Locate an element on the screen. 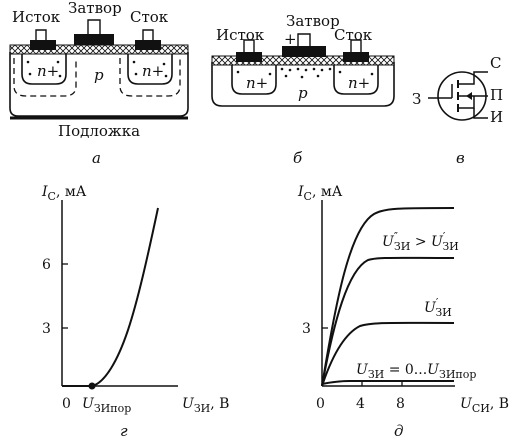 Image resolution: width=518 pixels, height=443 pixels. chart-d-x-tick-label-4: 4 is located at coordinates (360, 404).